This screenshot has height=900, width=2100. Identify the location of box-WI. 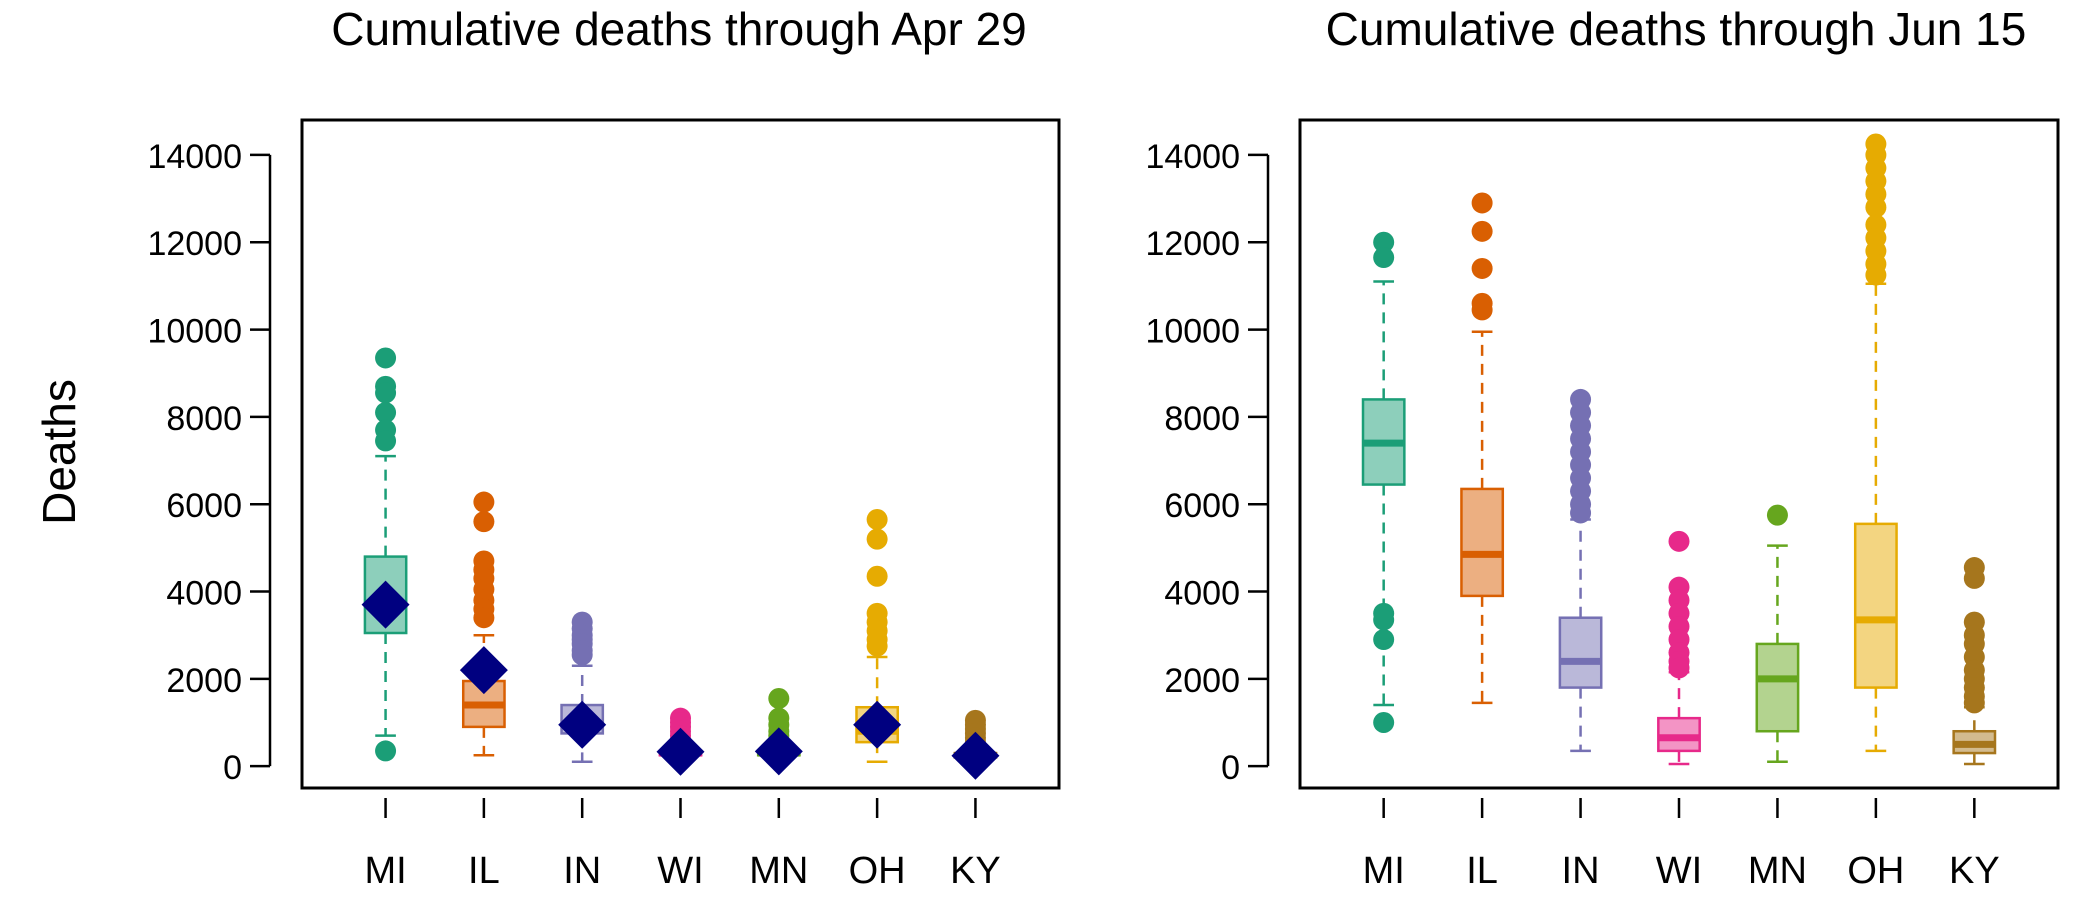
(1679, 648).